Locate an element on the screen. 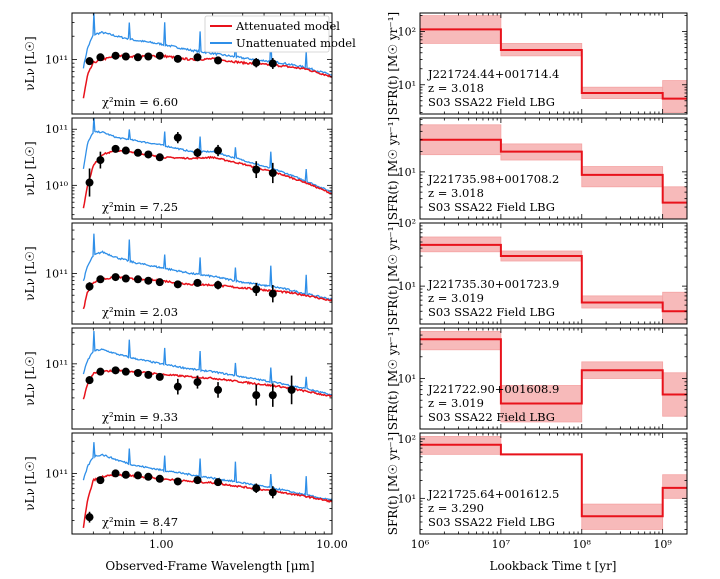 The height and width of the screenshot is (579, 720). sfh-xtick-label: 10⁶ is located at coordinates (420, 544).